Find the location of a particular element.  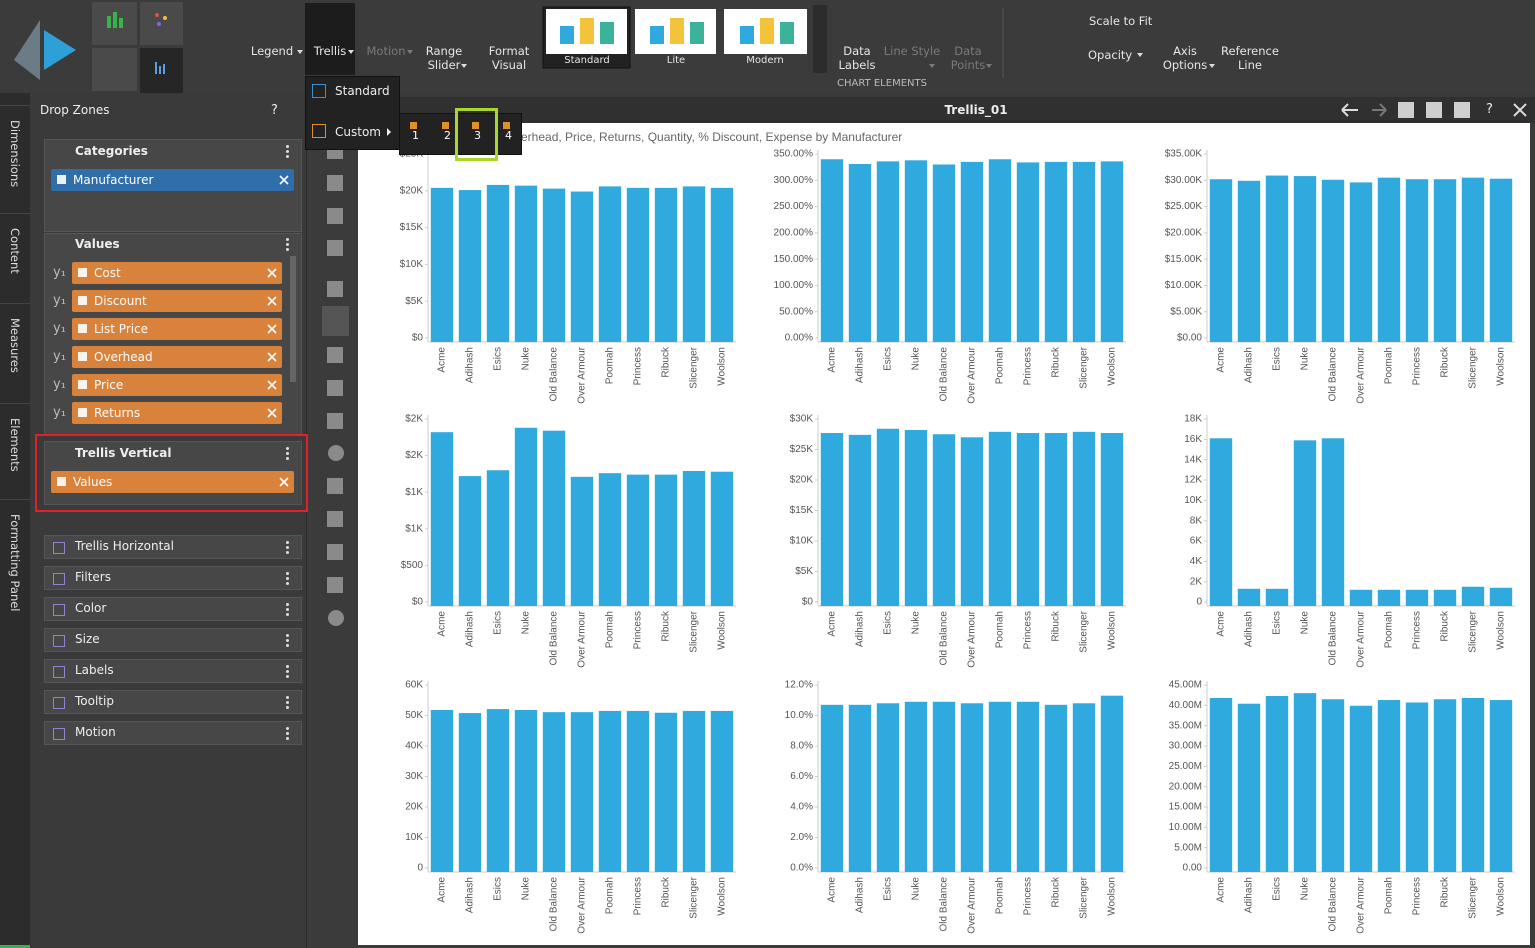

field-chip: List Price is located at coordinates (177, 329).